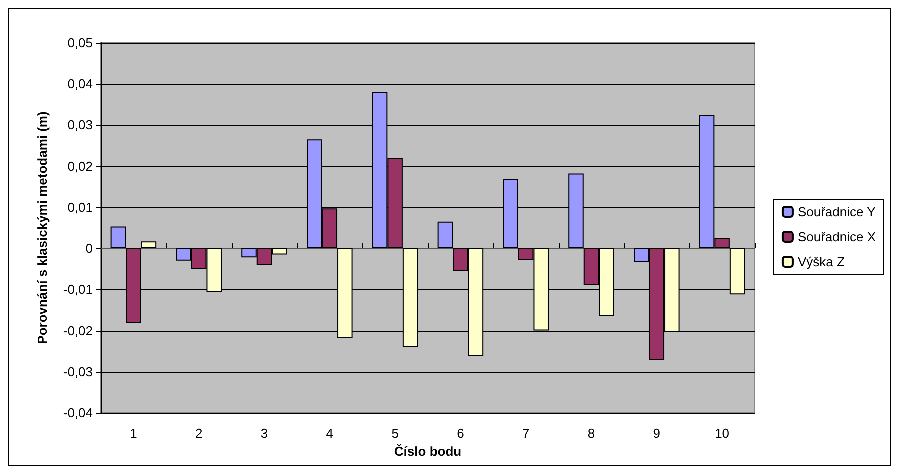 The image size is (901, 476). I want to click on y-tick-label: 0,03, so click(80, 125).